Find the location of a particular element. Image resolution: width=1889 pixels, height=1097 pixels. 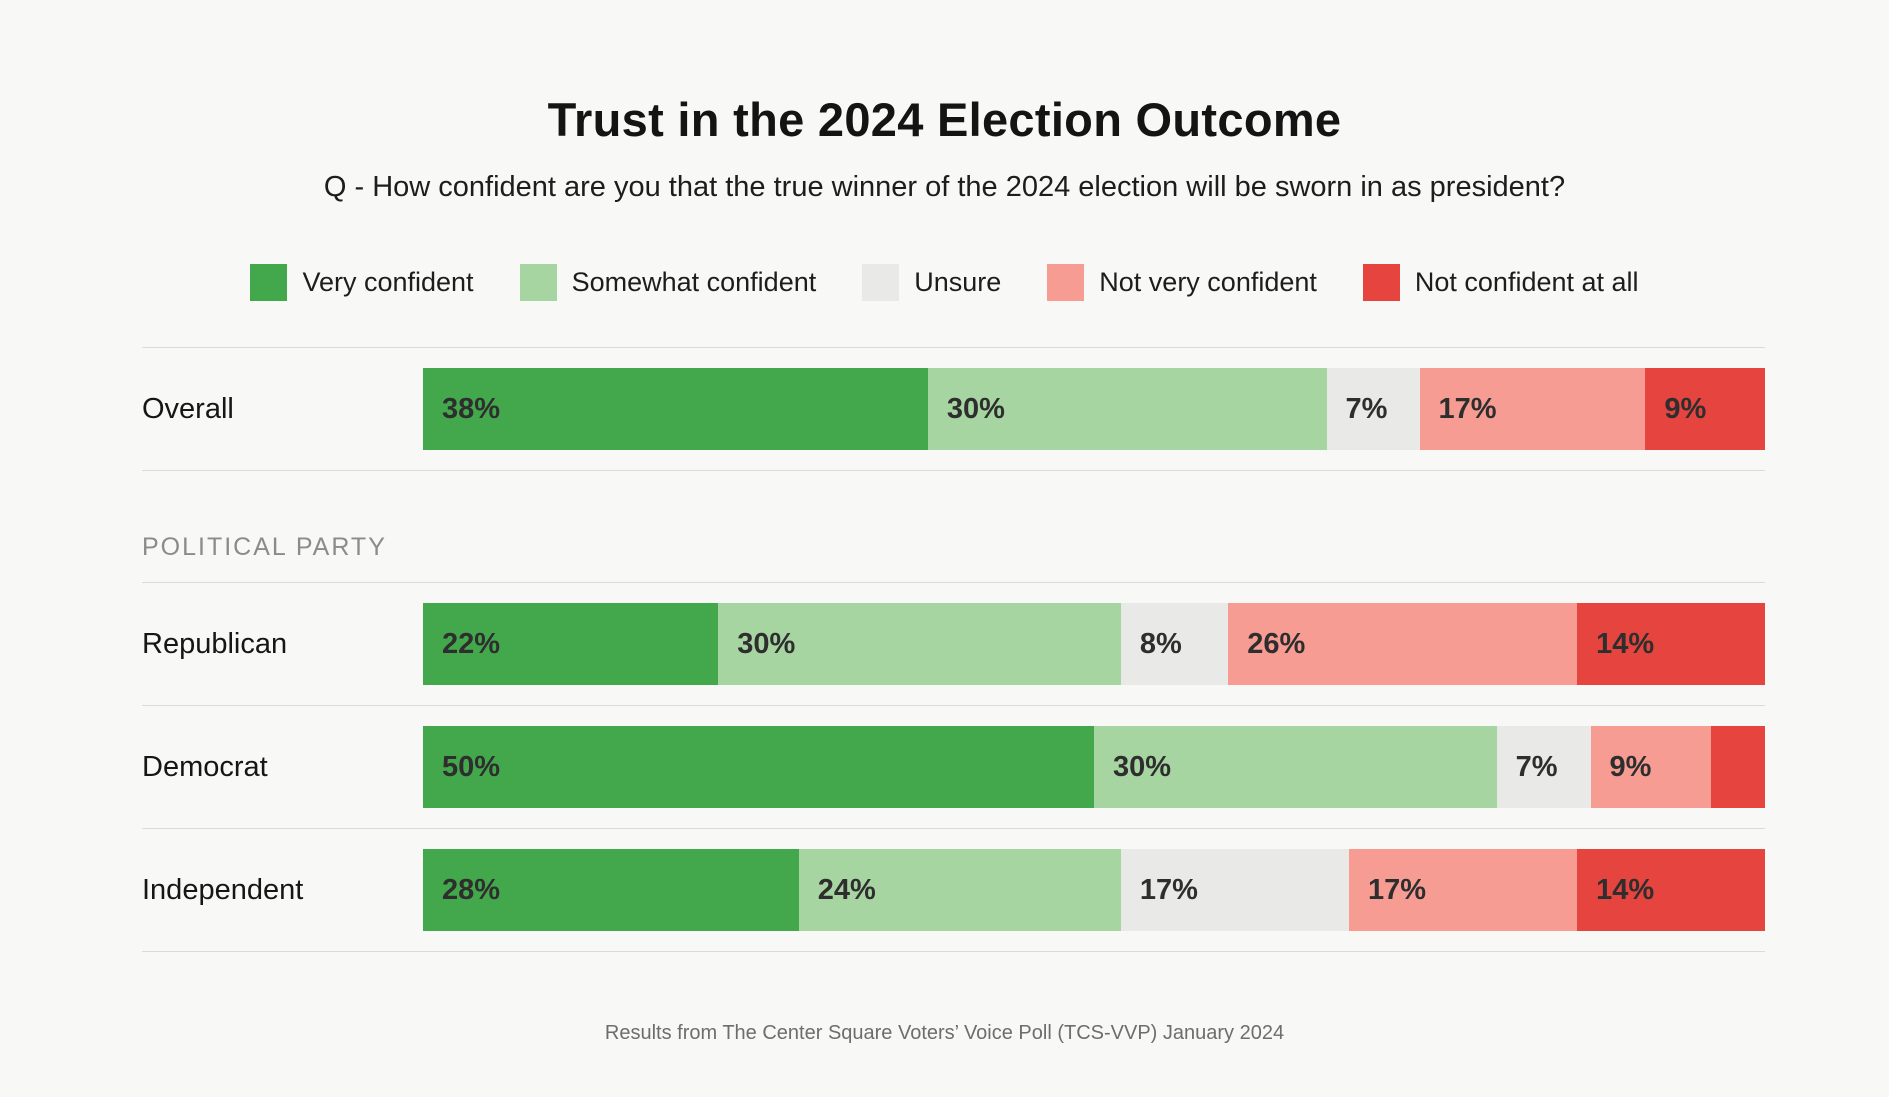

segment-value-label: 8% is located at coordinates (1160, 643).